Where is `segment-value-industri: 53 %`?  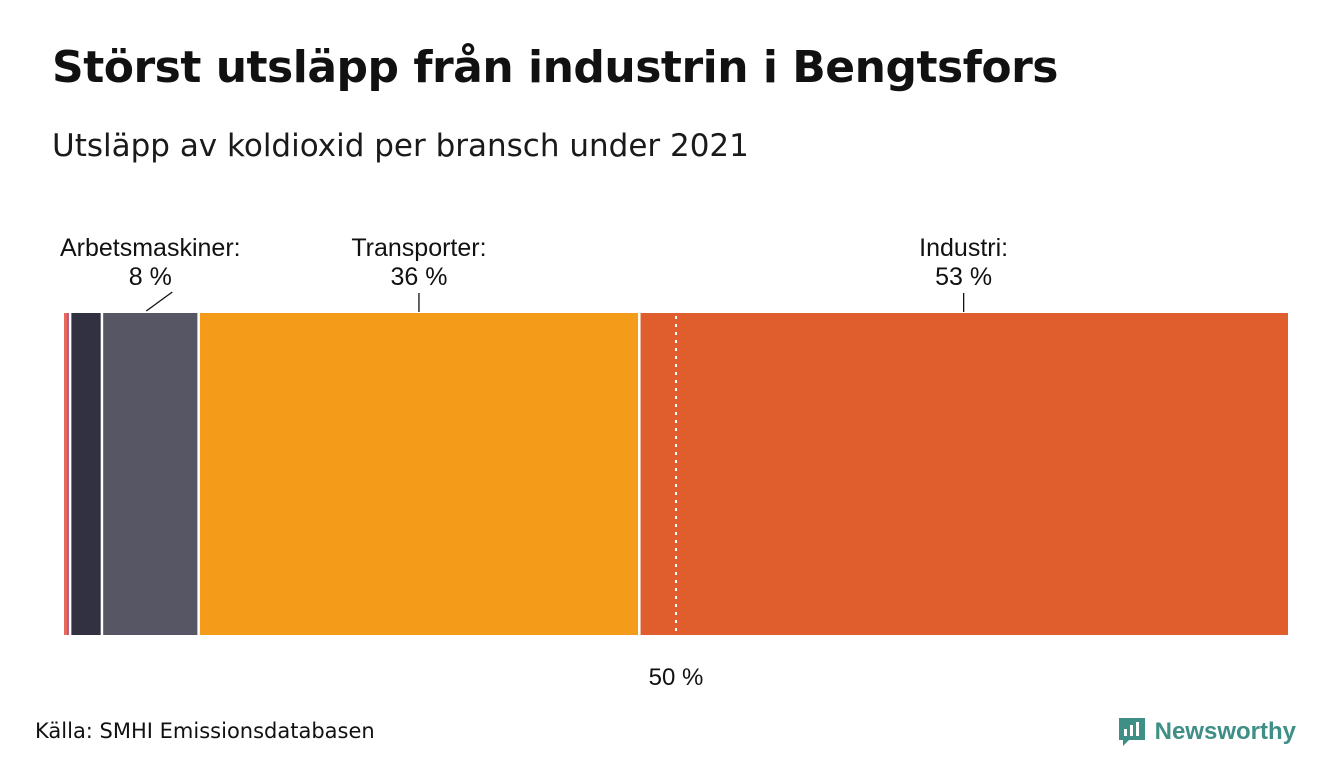 segment-value-industri: 53 % is located at coordinates (963, 277).